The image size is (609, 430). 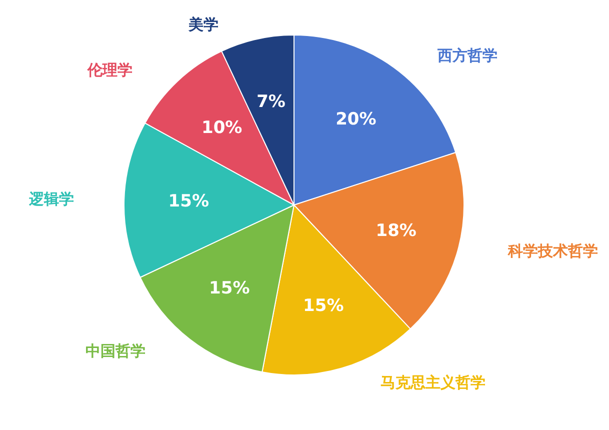 What do you see at coordinates (271, 102) in the screenshot?
I see `data-label: 7%` at bounding box center [271, 102].